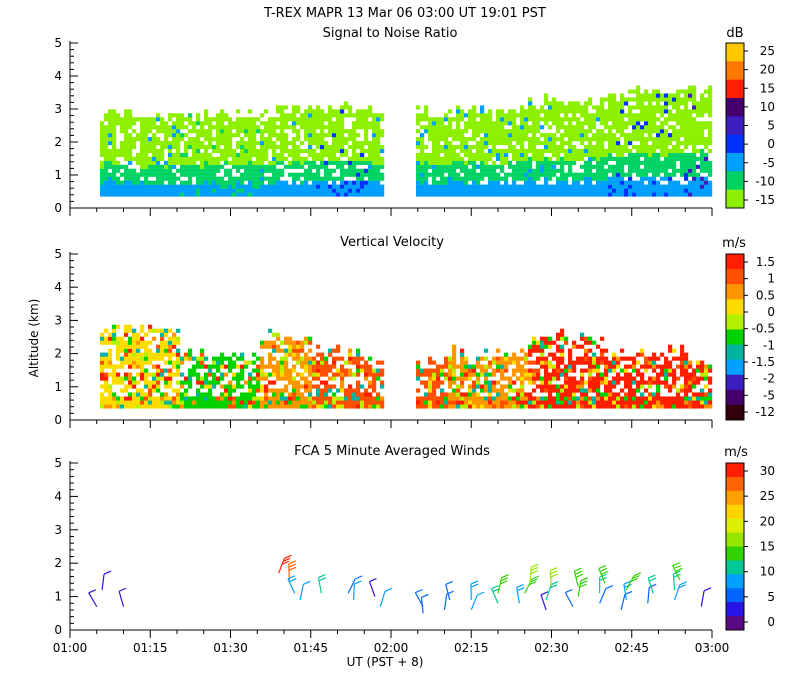 This screenshot has height=700, width=800. I want to click on x-tick-label: 03:00, so click(712, 648).